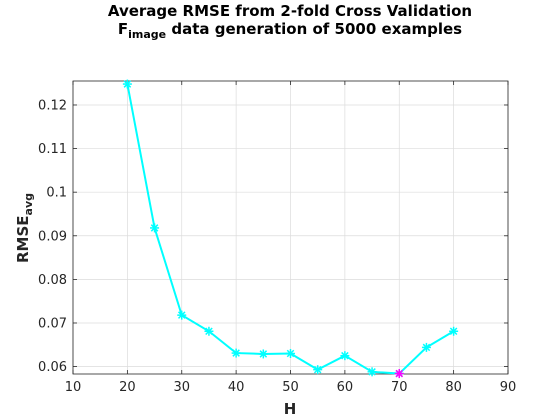 Image resolution: width=560 pixels, height=420 pixels. Describe the element at coordinates (399, 374) in the screenshot. I see `minimum-point-marker` at that location.